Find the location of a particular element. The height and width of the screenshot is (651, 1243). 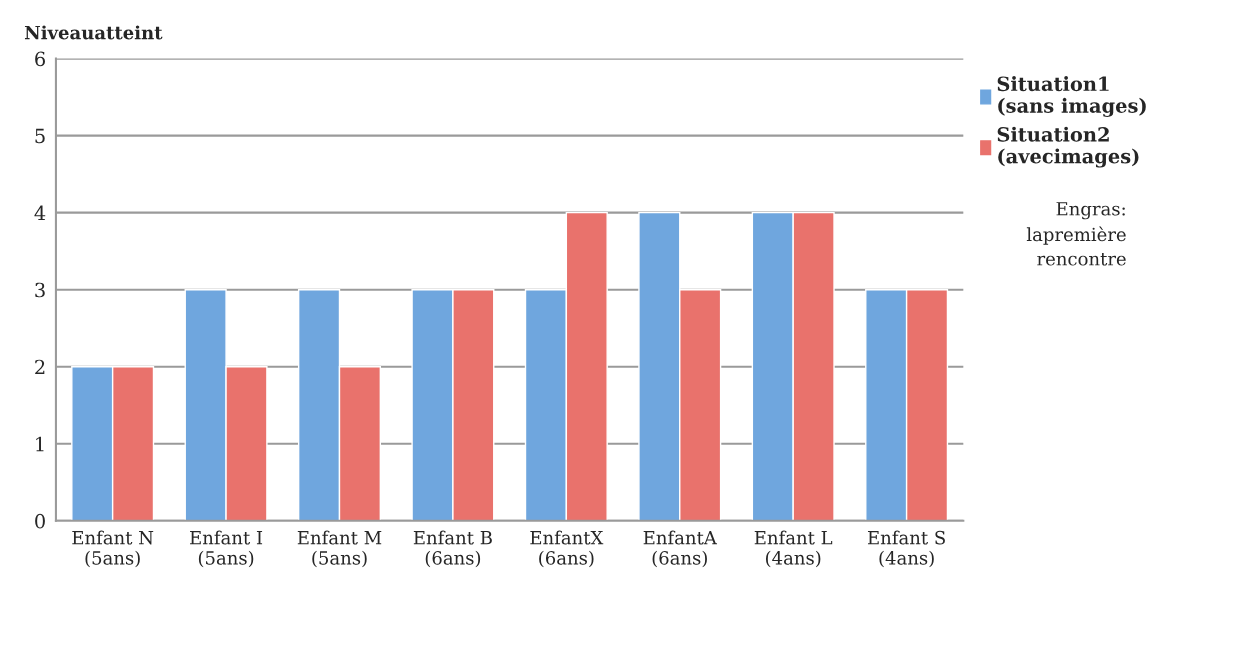

x-tick-label: Enfant S (4ans) is located at coordinates (906, 549).